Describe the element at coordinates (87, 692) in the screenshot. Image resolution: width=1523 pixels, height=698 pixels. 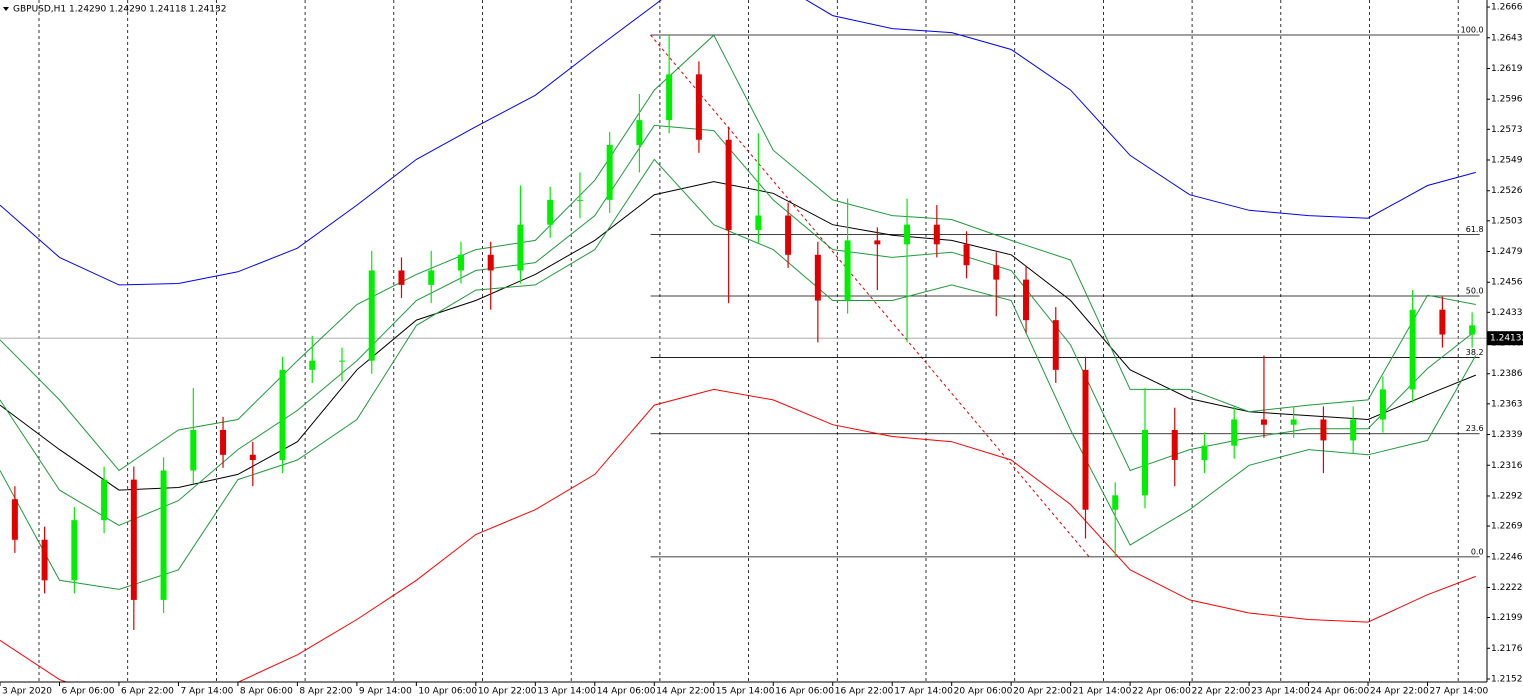
I see `x-tick-label: 6 Apr 06:00` at that location.